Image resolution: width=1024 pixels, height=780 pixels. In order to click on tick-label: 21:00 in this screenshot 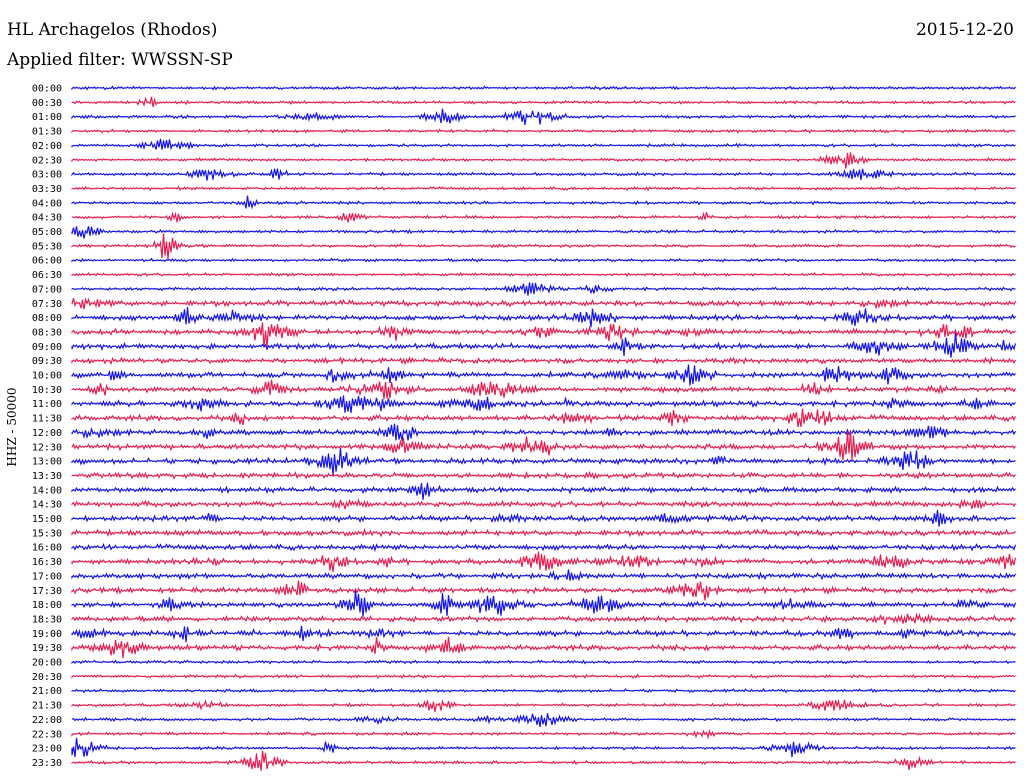, I will do `click(47, 691)`.